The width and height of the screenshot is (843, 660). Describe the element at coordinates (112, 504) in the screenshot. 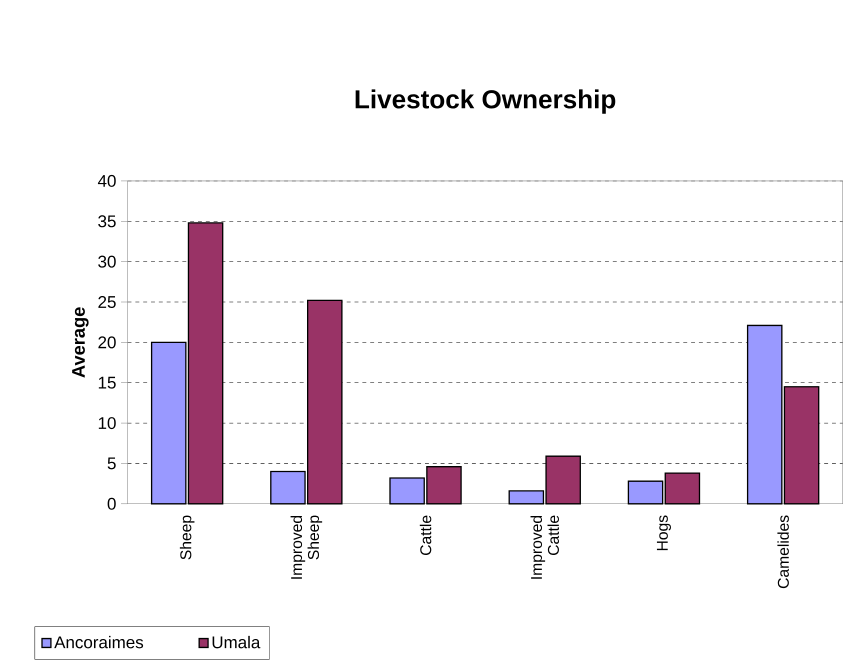

I see `y-tick-label: 0` at that location.